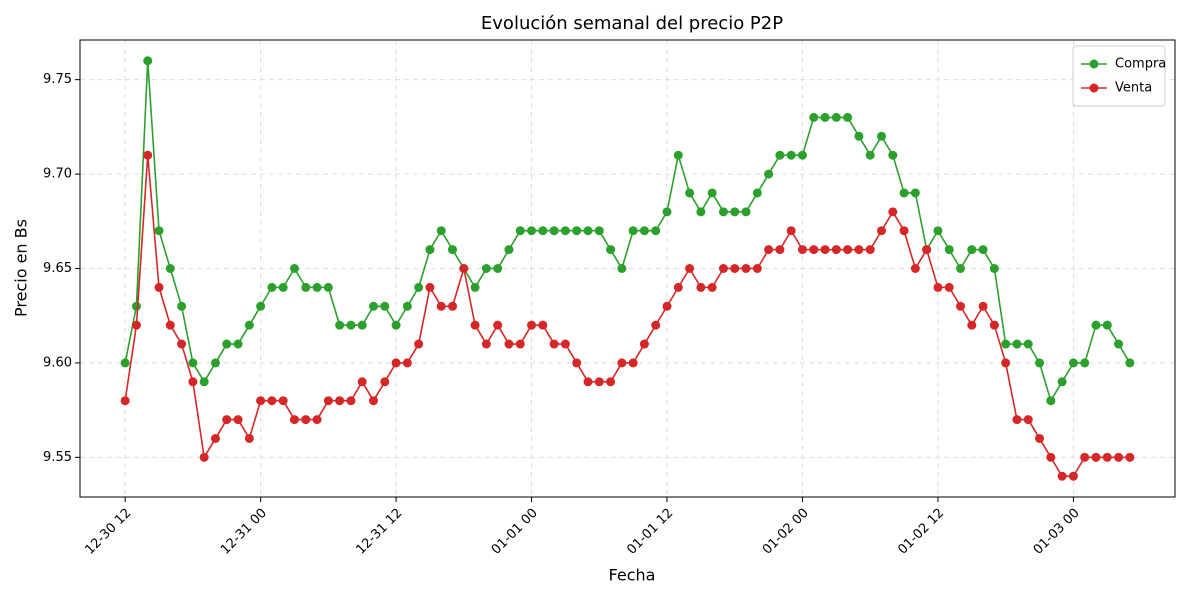  I want to click on y-tick-label: 9.70, so click(57, 174).